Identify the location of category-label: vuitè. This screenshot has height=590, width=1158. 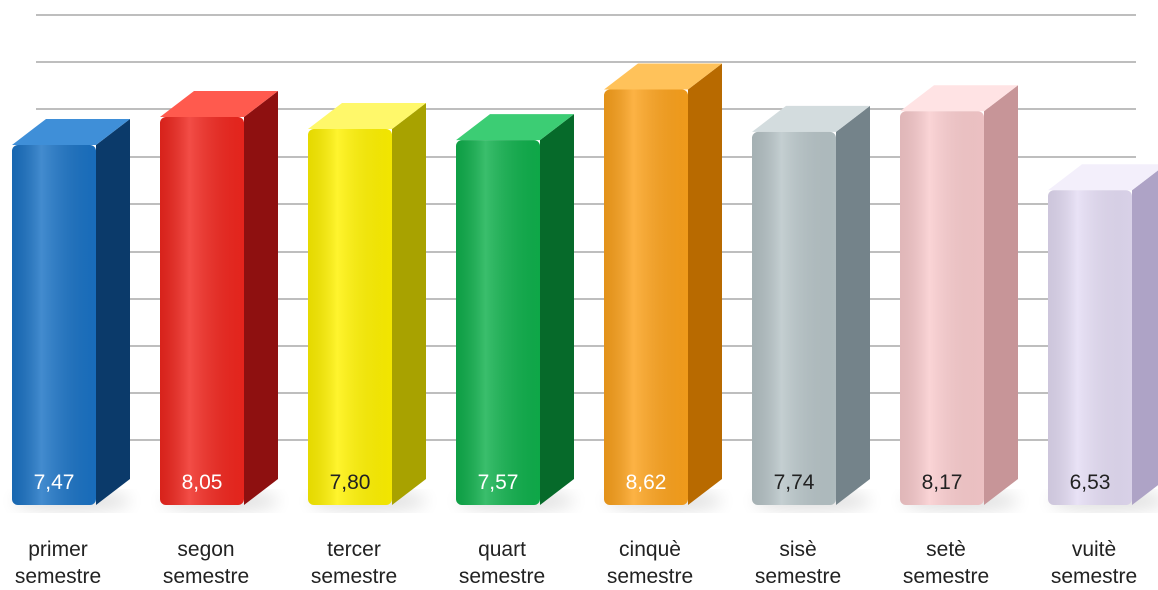
(1094, 549).